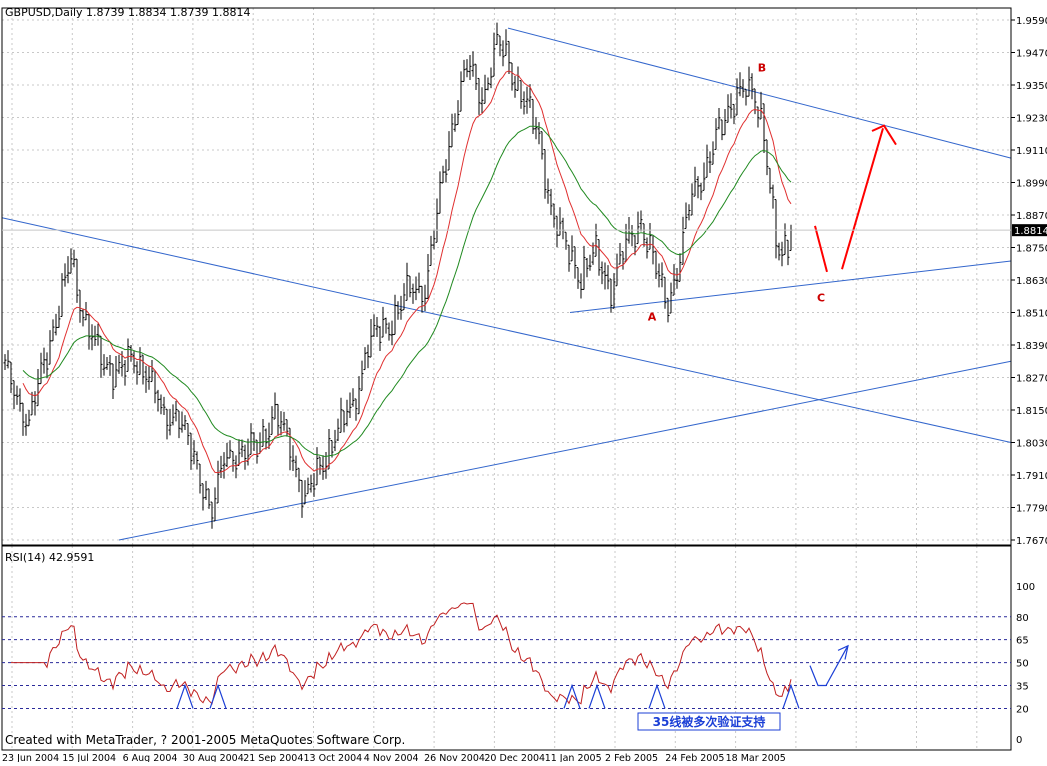 The height and width of the screenshot is (766, 1047). What do you see at coordinates (1031, 476) in the screenshot?
I see `price-tick-label: 1.7910` at bounding box center [1031, 476].